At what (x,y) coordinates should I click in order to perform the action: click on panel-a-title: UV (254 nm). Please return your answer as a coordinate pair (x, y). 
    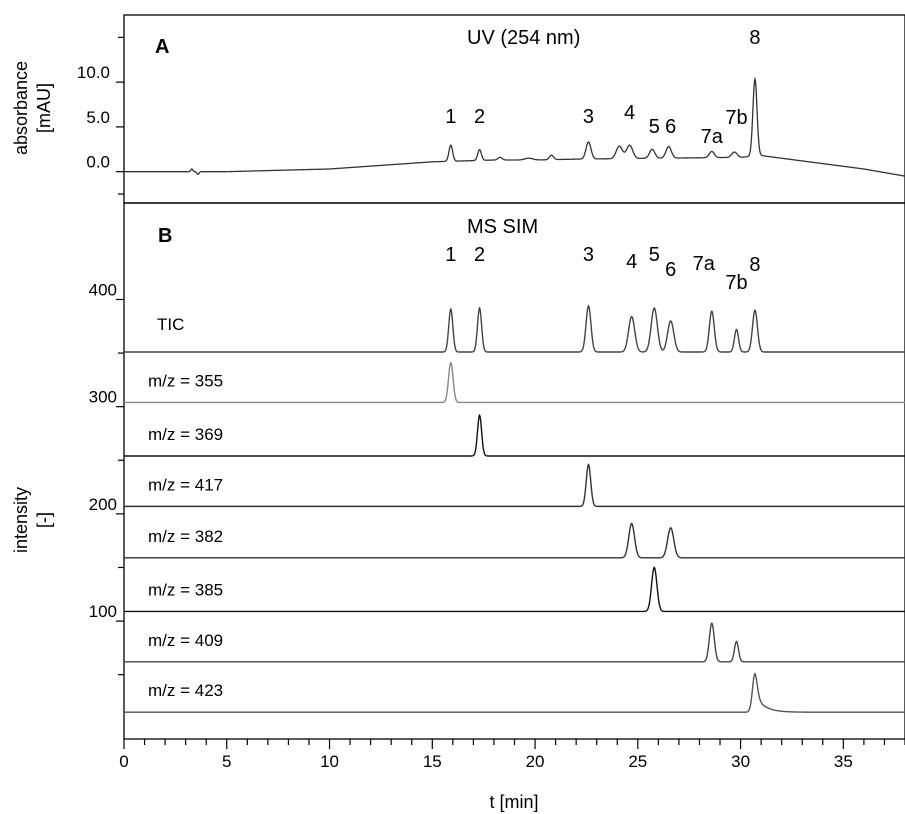
    Looking at the image, I should click on (523, 38).